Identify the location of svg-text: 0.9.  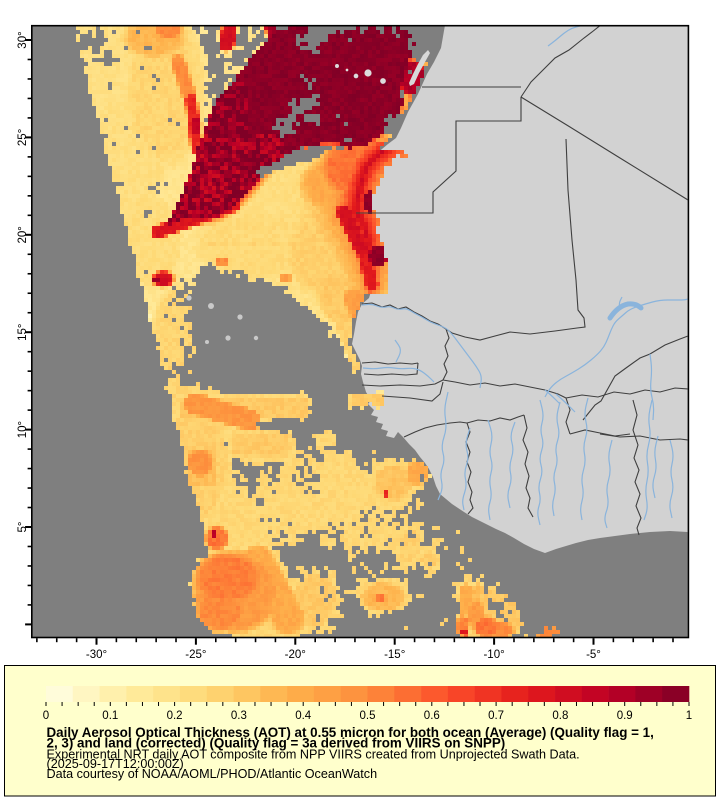
(625, 716).